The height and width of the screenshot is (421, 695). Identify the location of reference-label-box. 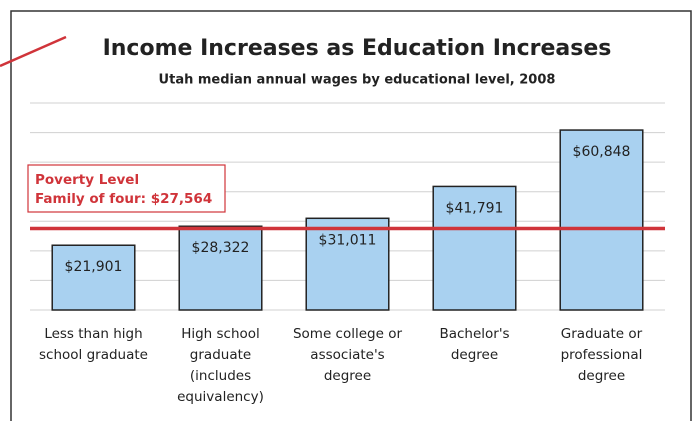
(126, 188).